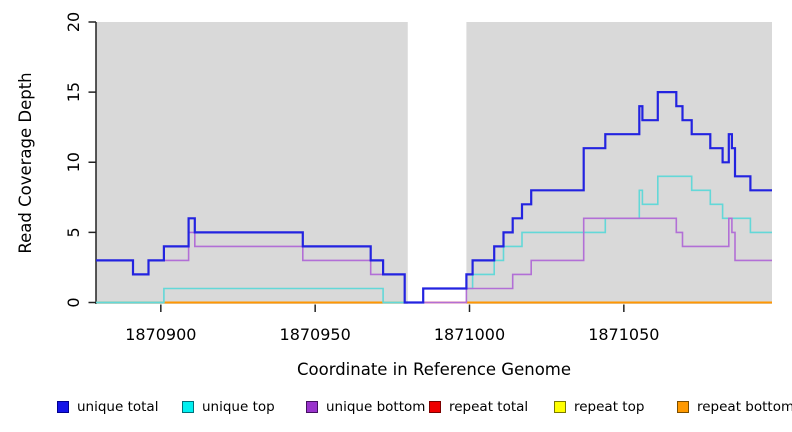 This screenshot has height=432, width=792. What do you see at coordinates (238, 407) in the screenshot?
I see `legend-label: unique top` at bounding box center [238, 407].